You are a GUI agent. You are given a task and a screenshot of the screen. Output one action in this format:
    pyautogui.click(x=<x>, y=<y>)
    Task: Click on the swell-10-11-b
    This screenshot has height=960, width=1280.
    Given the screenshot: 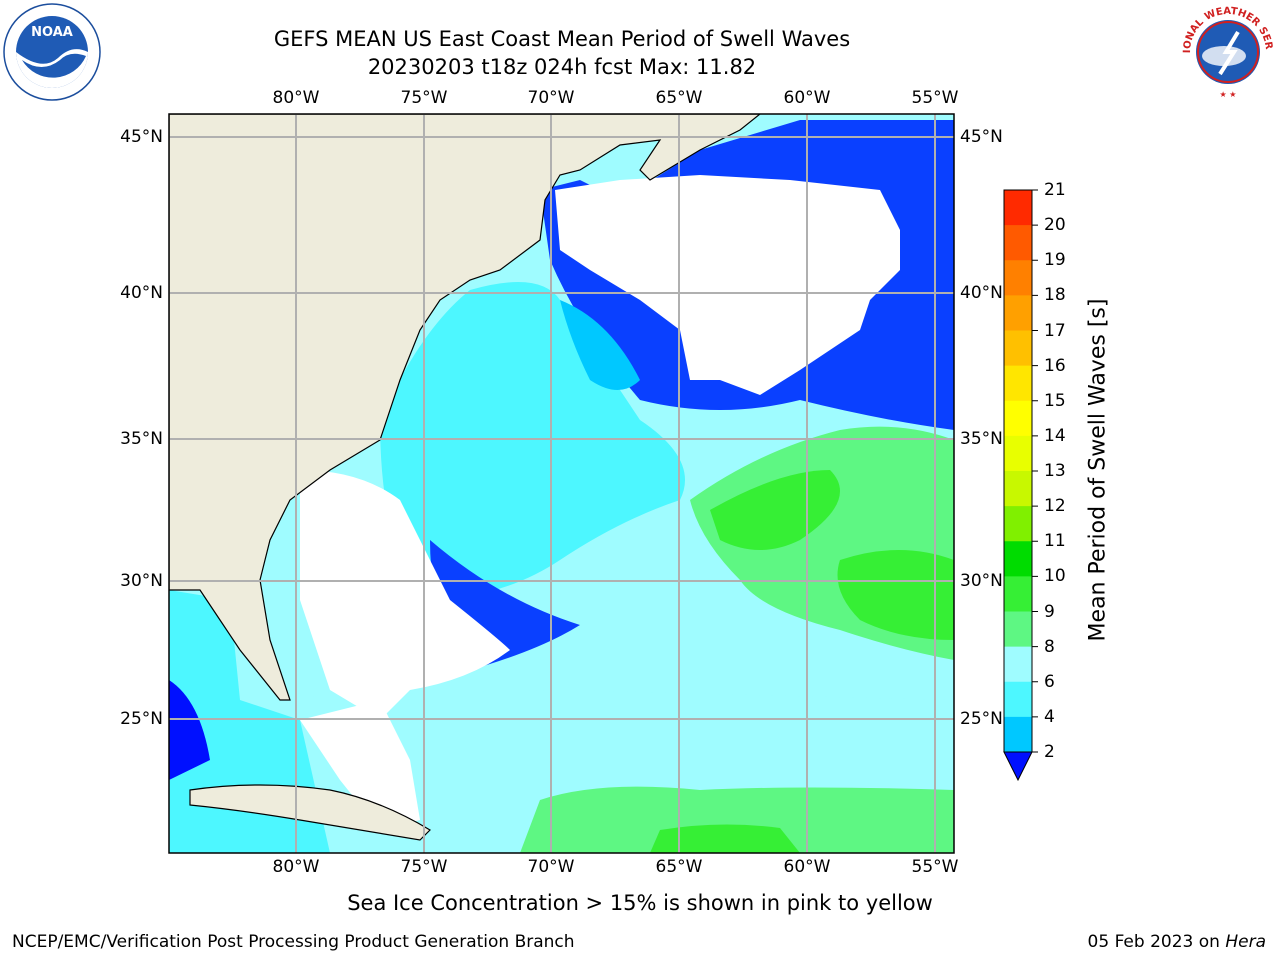 What is the action you would take?
    pyautogui.click(x=895, y=595)
    